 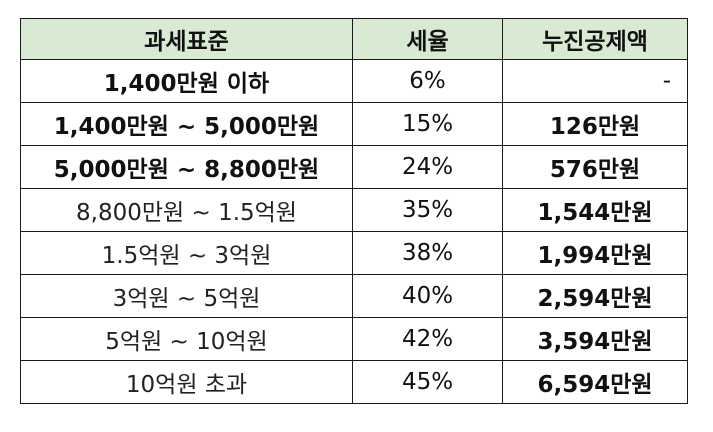 What do you see at coordinates (186, 210) in the screenshot?
I see `tax-bracket-cell: 8,800만원 ~ 1.5억원` at bounding box center [186, 210].